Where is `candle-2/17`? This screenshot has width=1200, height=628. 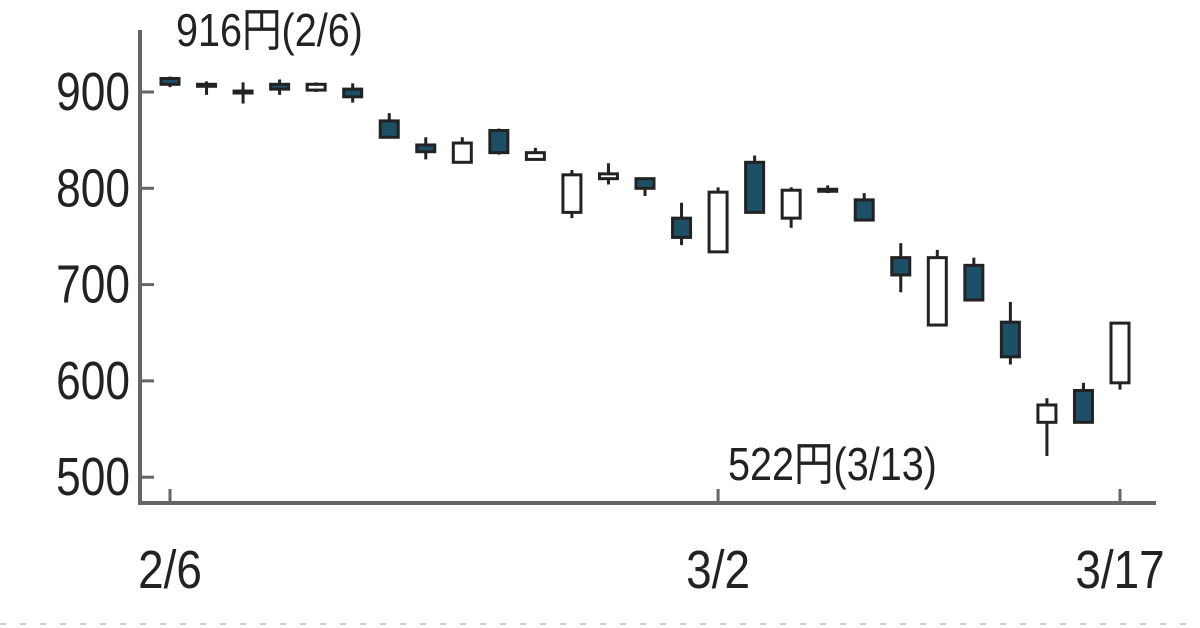 candle-2/17 is located at coordinates (389, 126).